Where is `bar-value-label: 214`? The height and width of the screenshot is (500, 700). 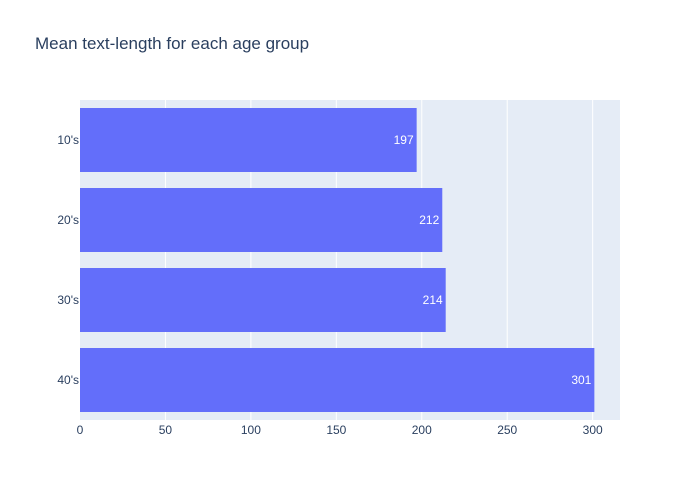
bar-value-label: 214 is located at coordinates (433, 300).